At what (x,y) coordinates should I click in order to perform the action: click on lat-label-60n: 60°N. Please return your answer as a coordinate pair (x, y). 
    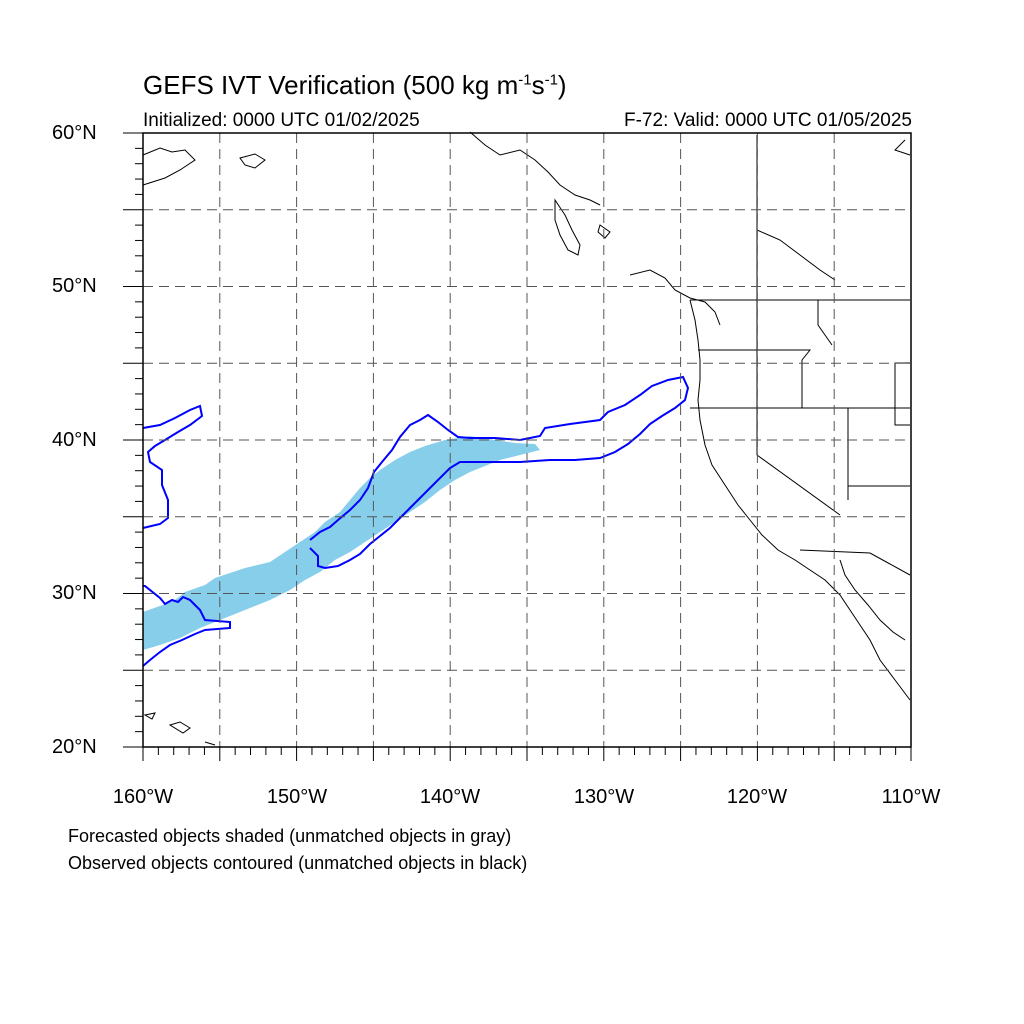
    Looking at the image, I should click on (74, 133).